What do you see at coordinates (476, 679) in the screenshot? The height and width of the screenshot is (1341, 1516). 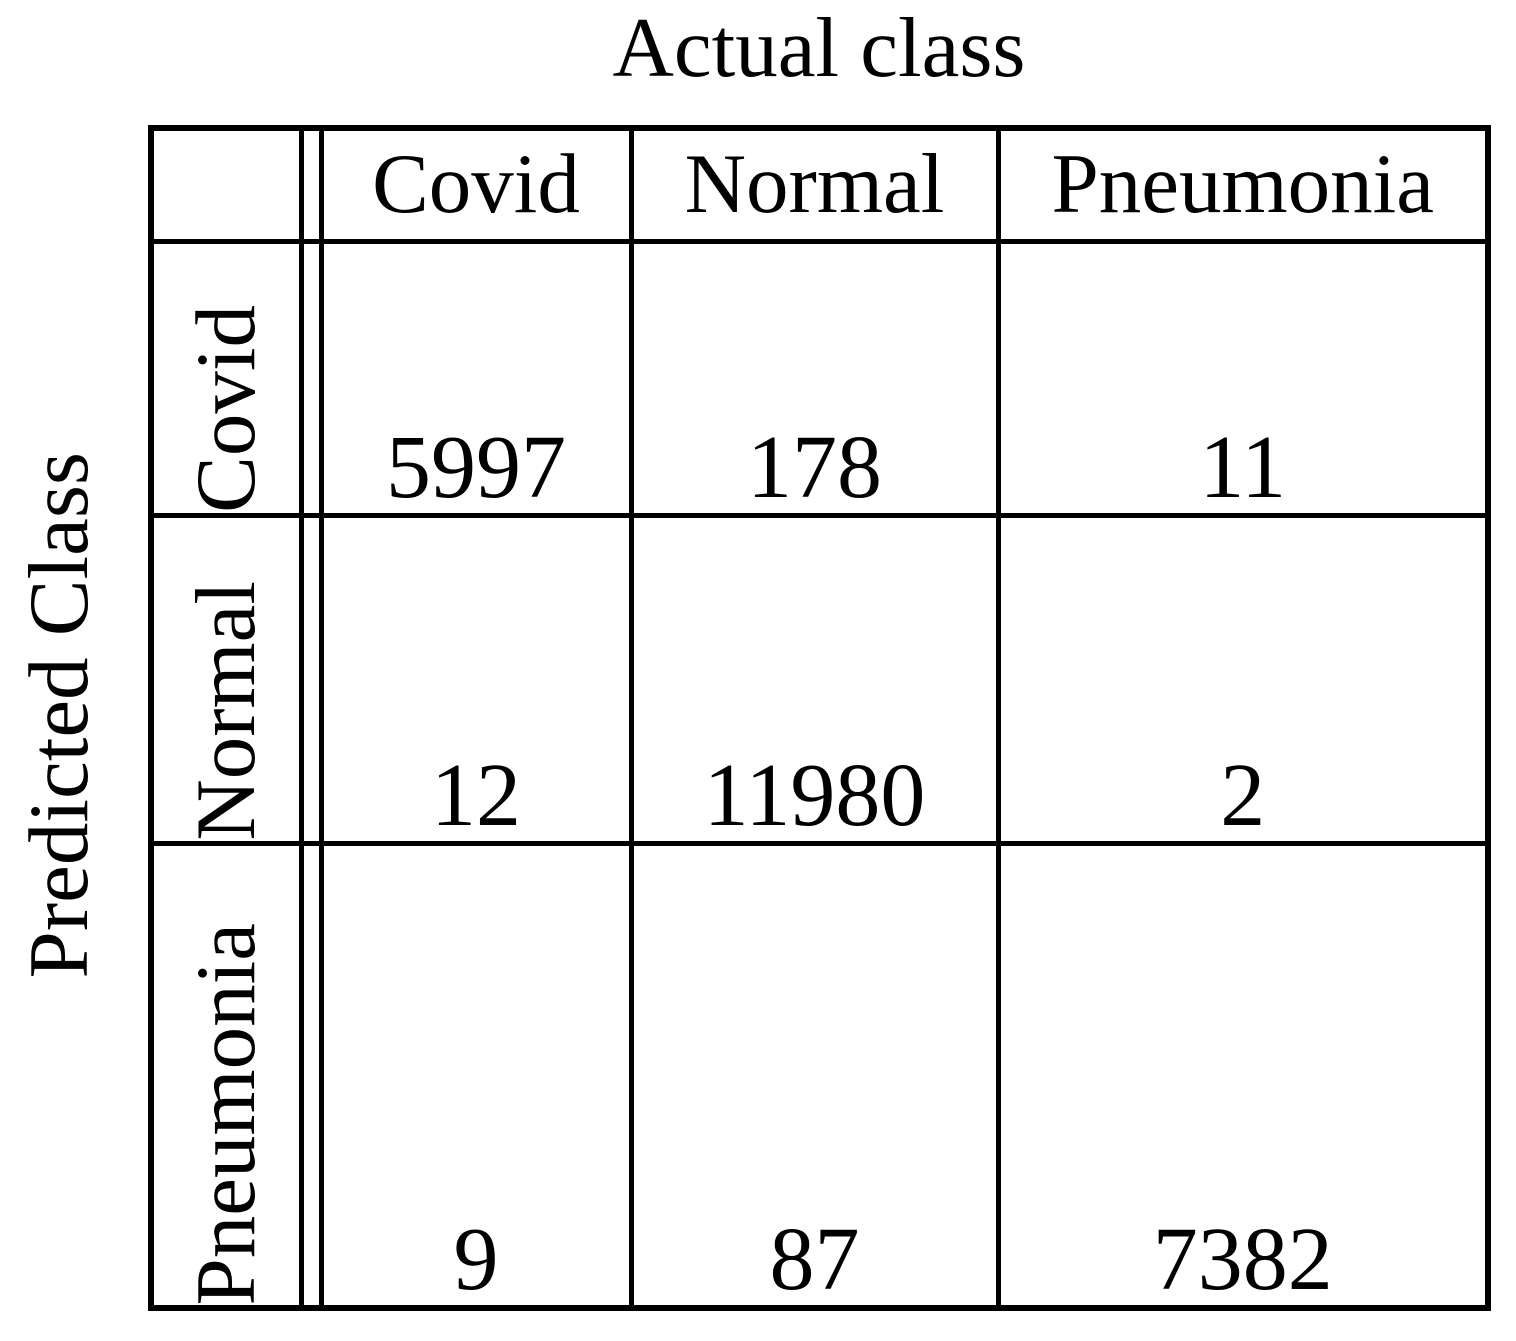 I see `cell-normal-covid: 12` at bounding box center [476, 679].